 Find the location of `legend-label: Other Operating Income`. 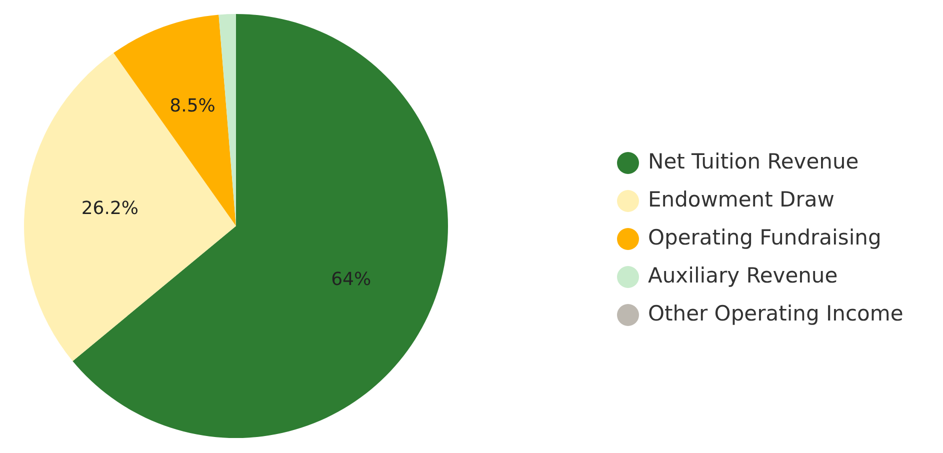

legend-label: Other Operating Income is located at coordinates (776, 314).